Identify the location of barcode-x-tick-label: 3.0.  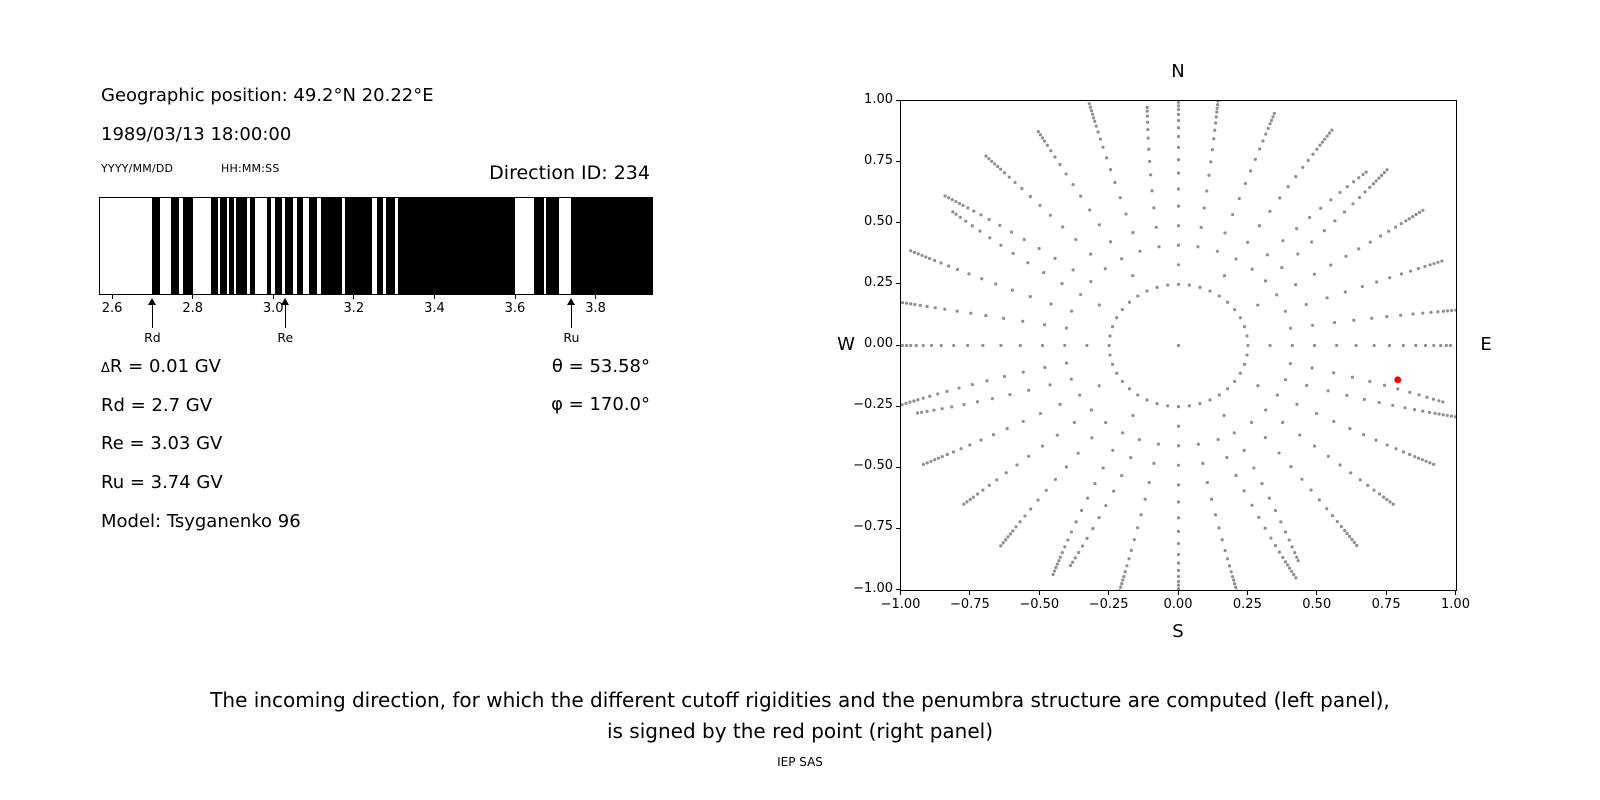
(273, 308).